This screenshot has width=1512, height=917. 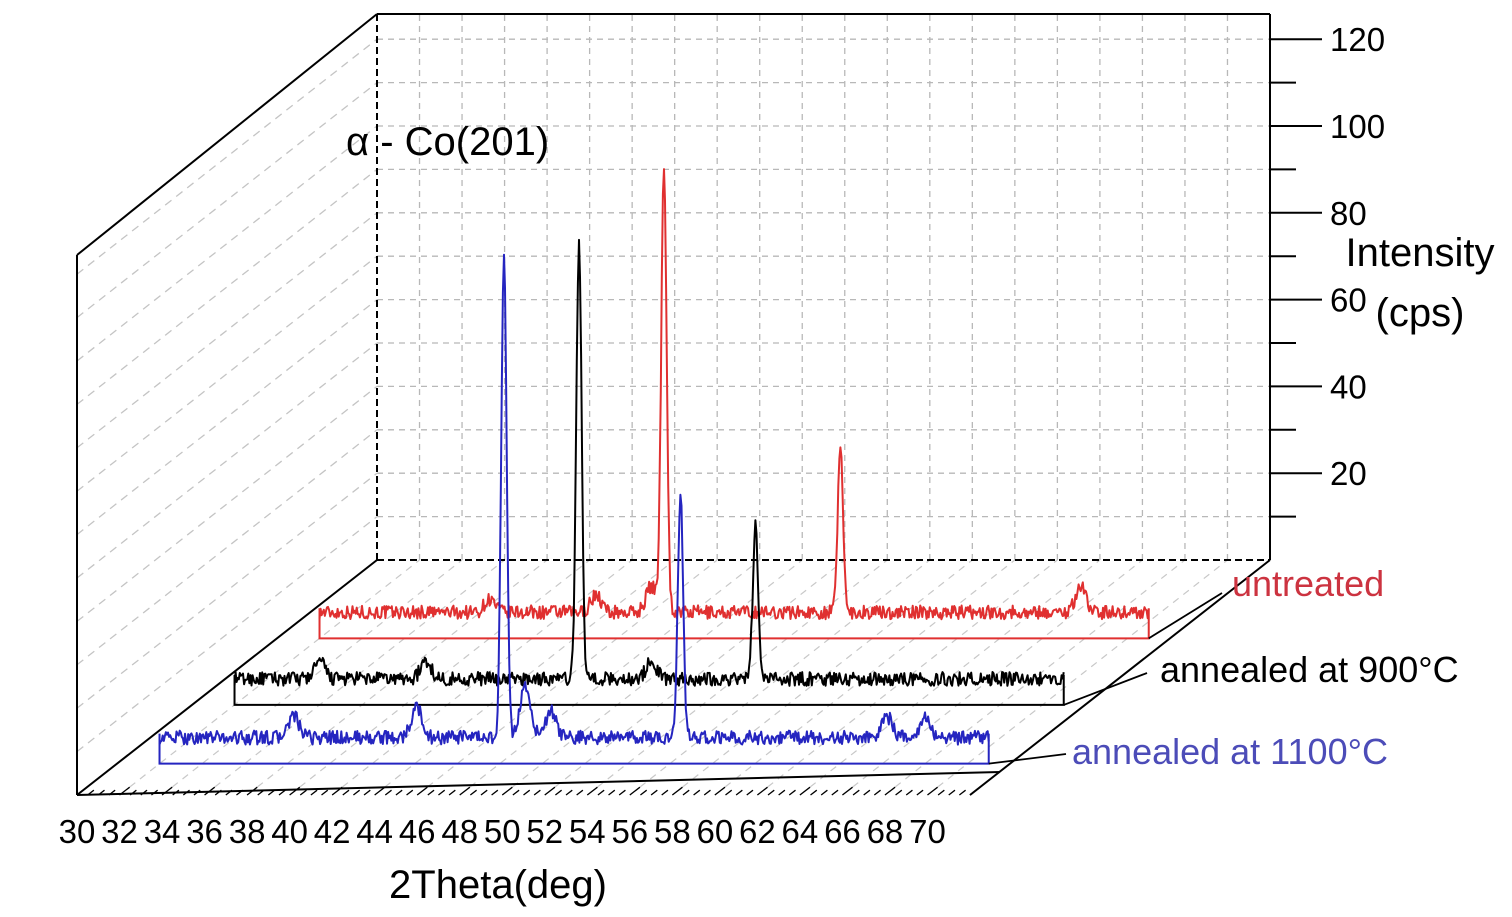 What do you see at coordinates (119, 831) in the screenshot?
I see `x-tick-label: 32` at bounding box center [119, 831].